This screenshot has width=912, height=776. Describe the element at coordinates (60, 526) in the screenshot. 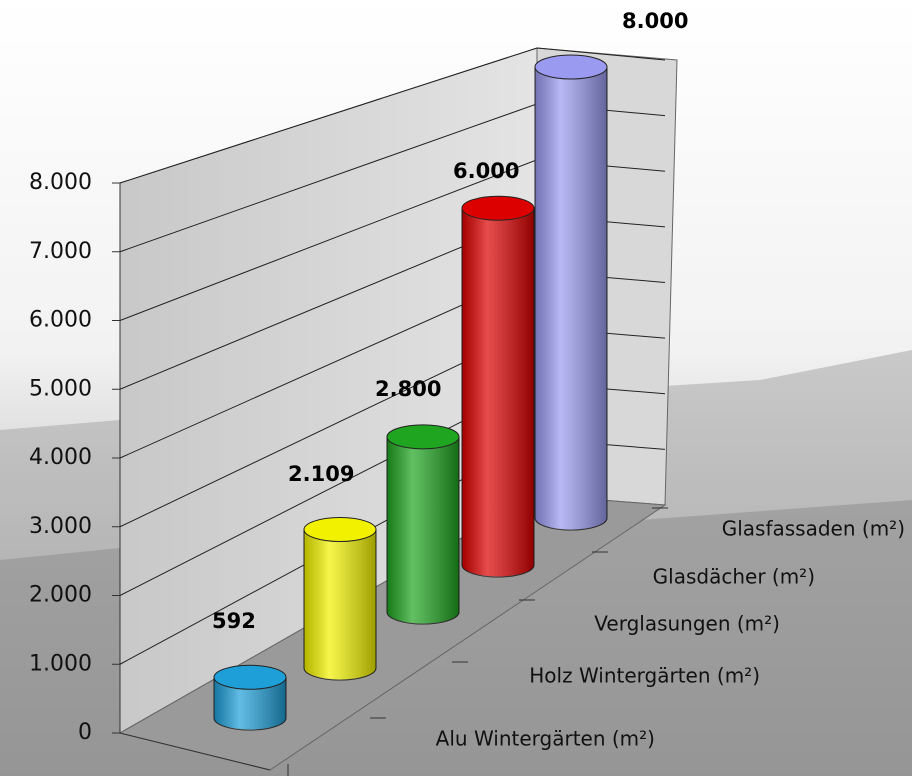

I see `y-tick-label: 3.000` at that location.